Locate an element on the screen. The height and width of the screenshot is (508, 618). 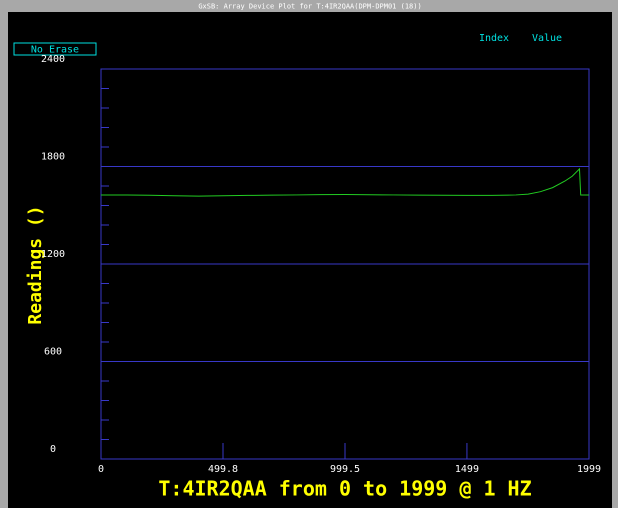
y-tick-label: 600 is located at coordinates (53, 352).